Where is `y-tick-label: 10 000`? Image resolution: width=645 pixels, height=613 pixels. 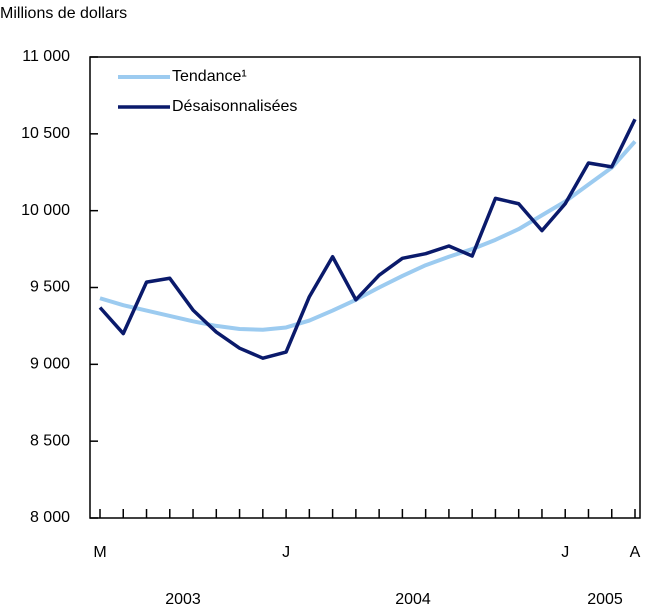 y-tick-label: 10 000 is located at coordinates (45, 210).